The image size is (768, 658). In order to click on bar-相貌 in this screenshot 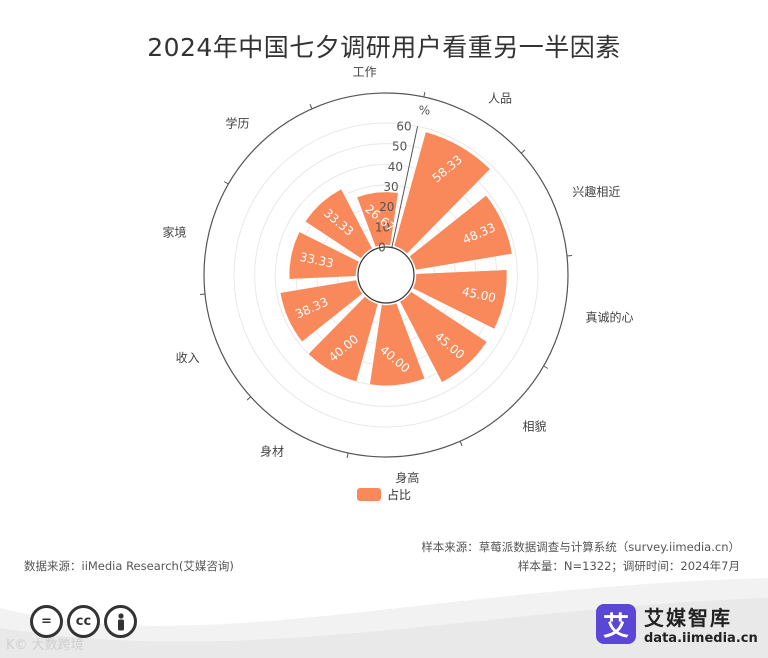, I will do `click(443, 337)`.